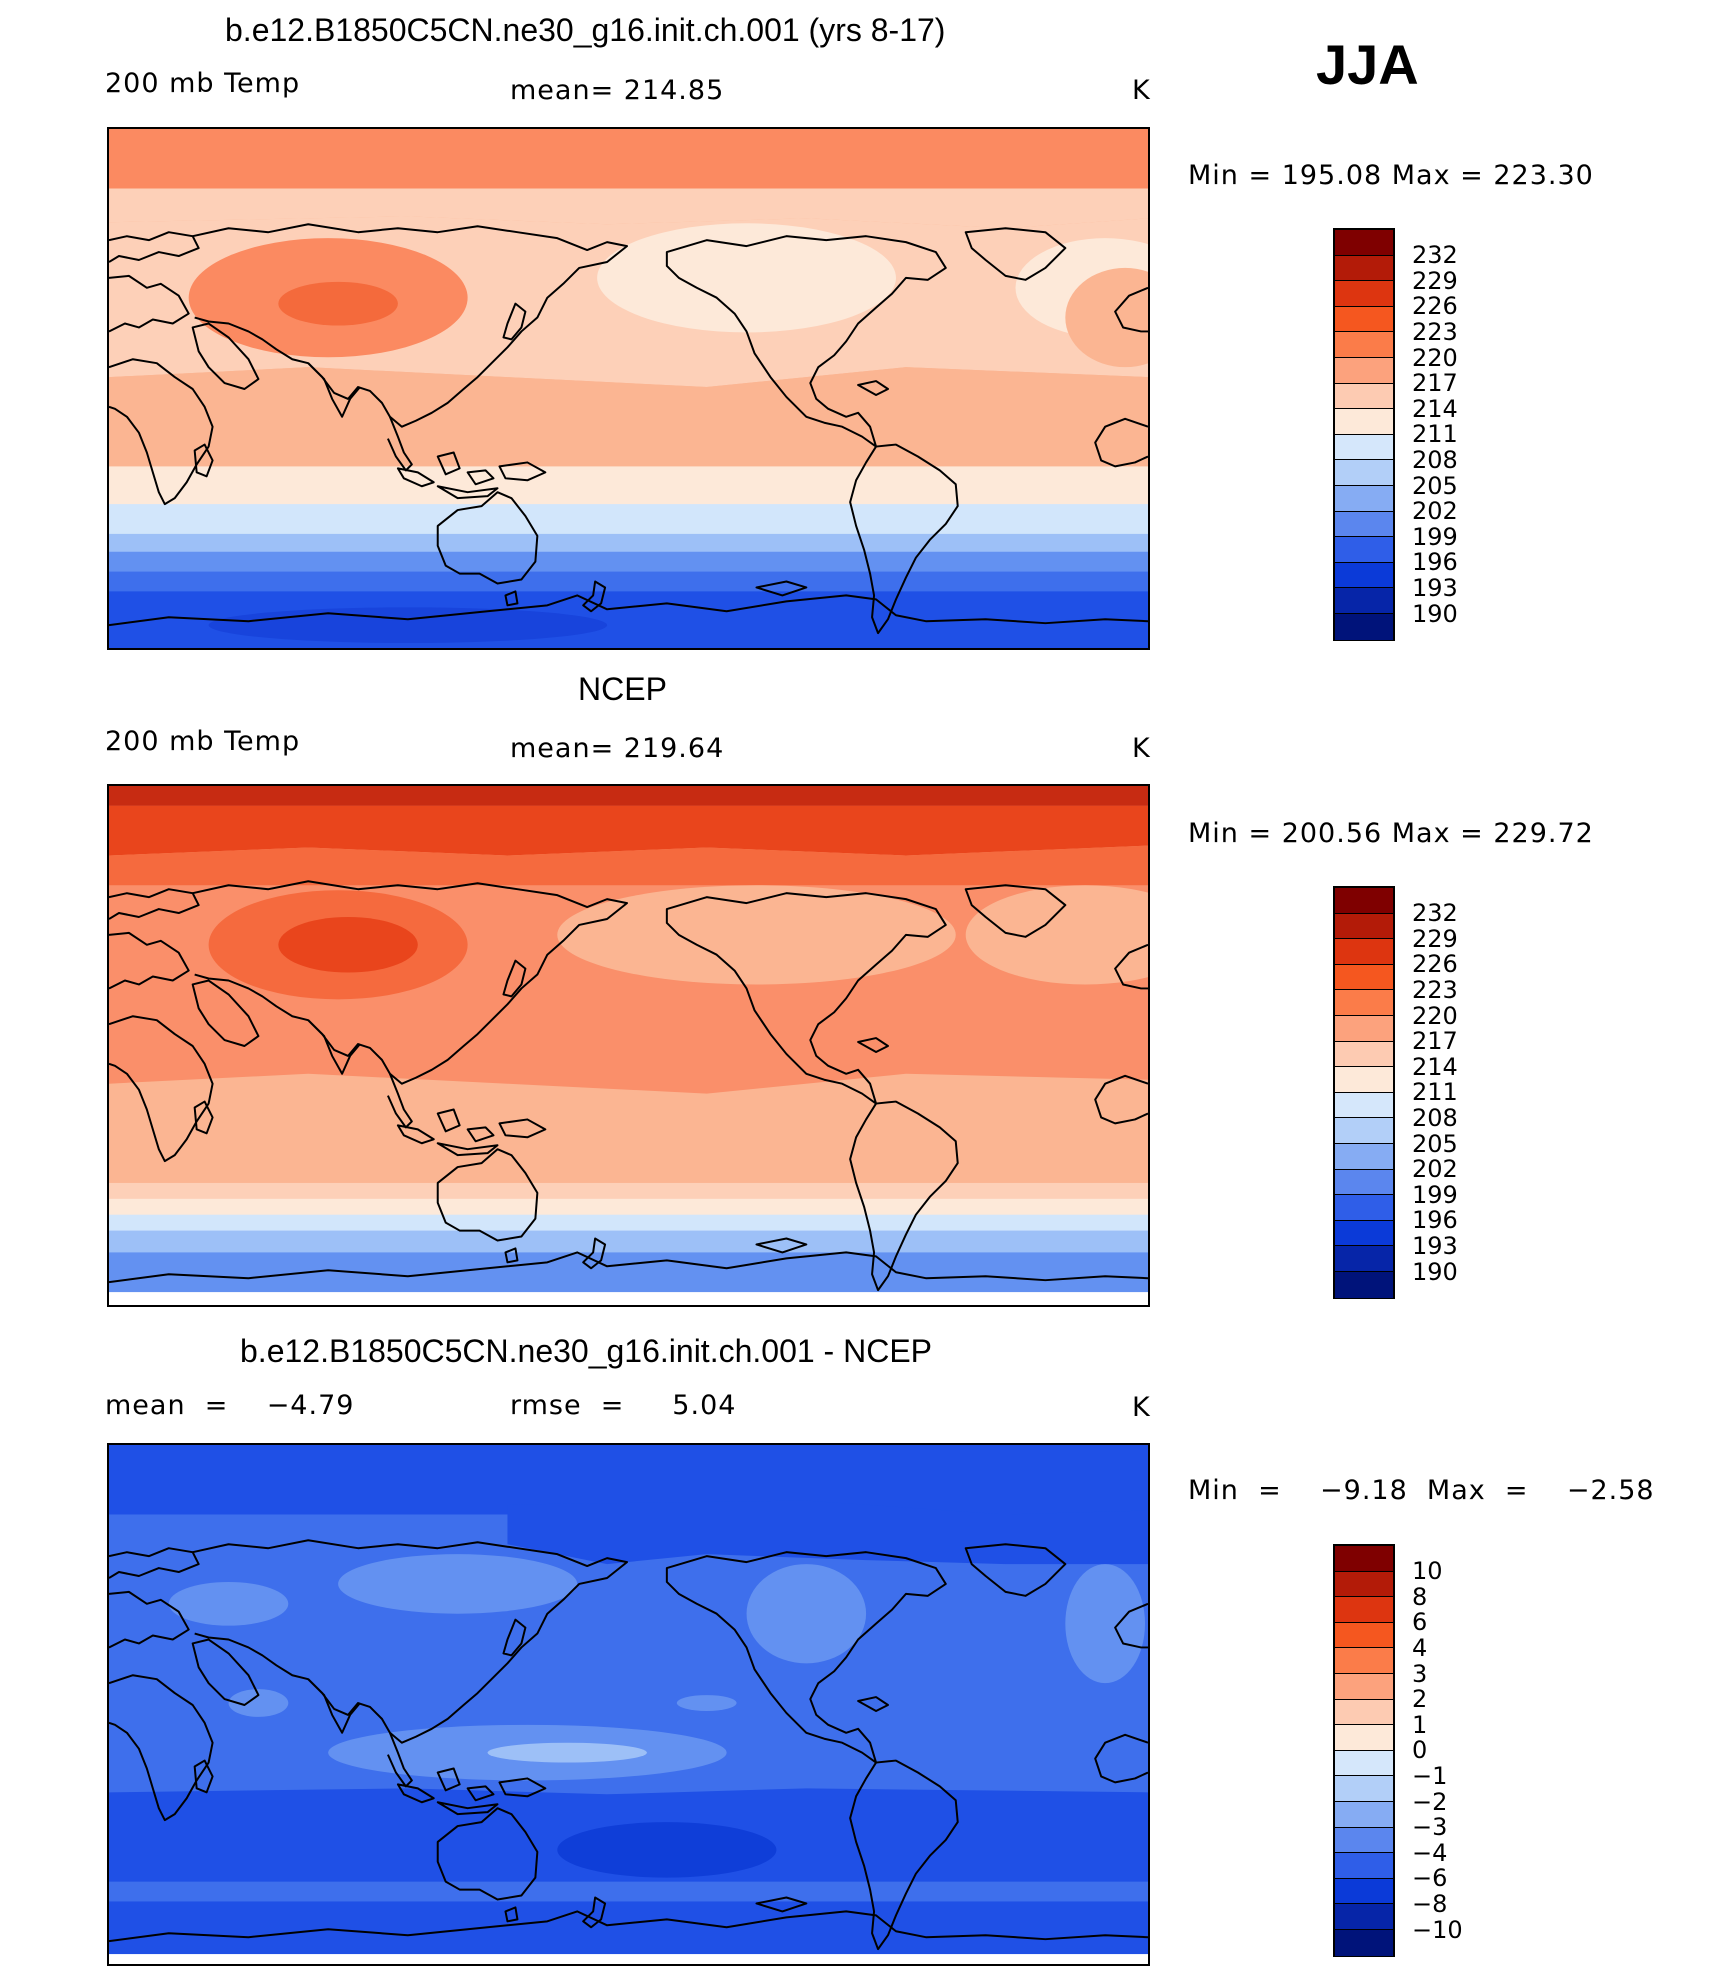 This screenshot has height=1975, width=1710. I want to click on colorbar-tick-label: 6, so click(1420, 1622).